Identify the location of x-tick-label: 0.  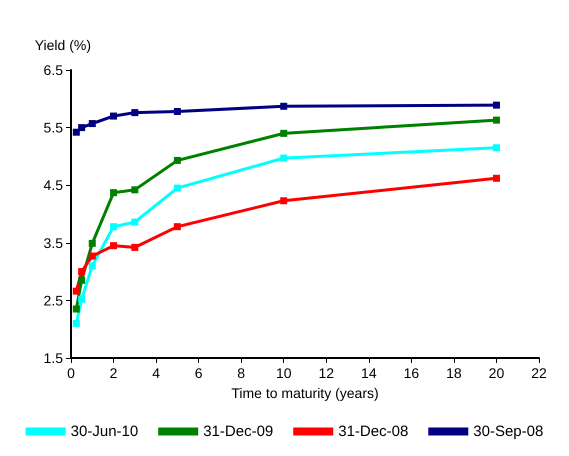
(71, 373).